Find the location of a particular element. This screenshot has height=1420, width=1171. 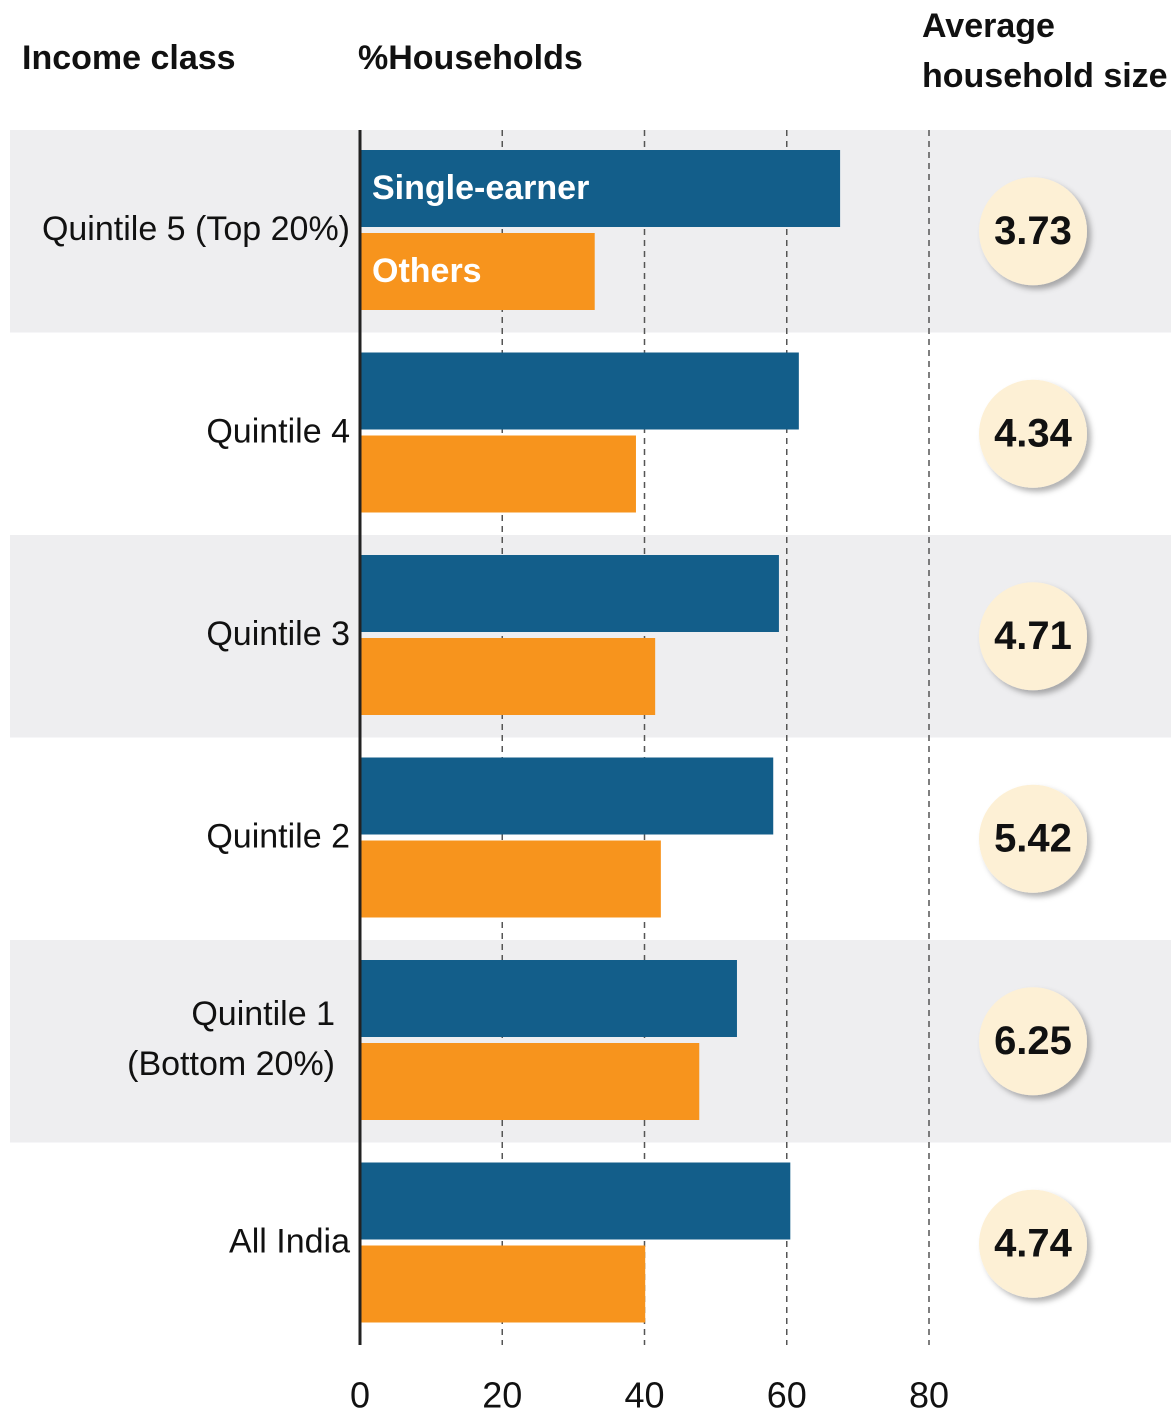

x-tick-label: 0 is located at coordinates (360, 1395).